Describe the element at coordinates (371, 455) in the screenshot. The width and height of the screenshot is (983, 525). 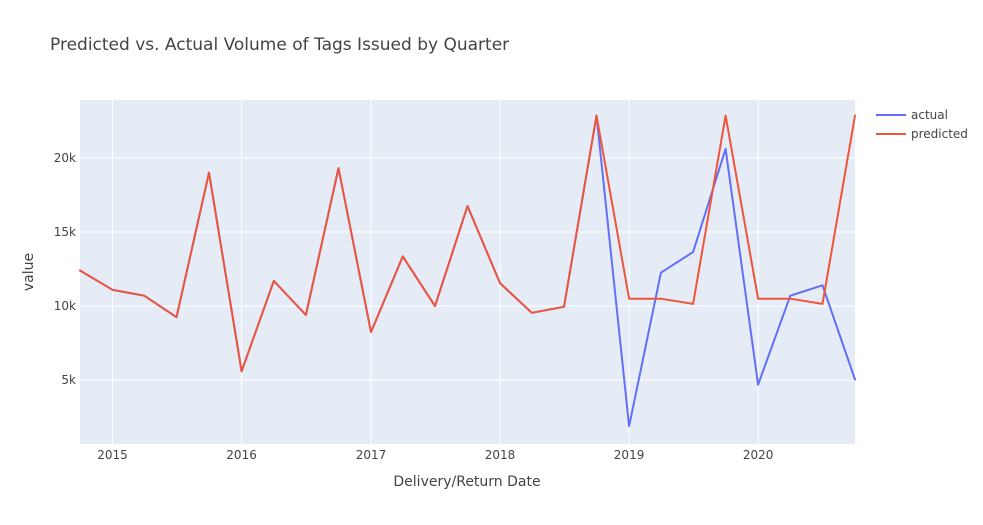
I see `x-tick-label: 2017` at that location.